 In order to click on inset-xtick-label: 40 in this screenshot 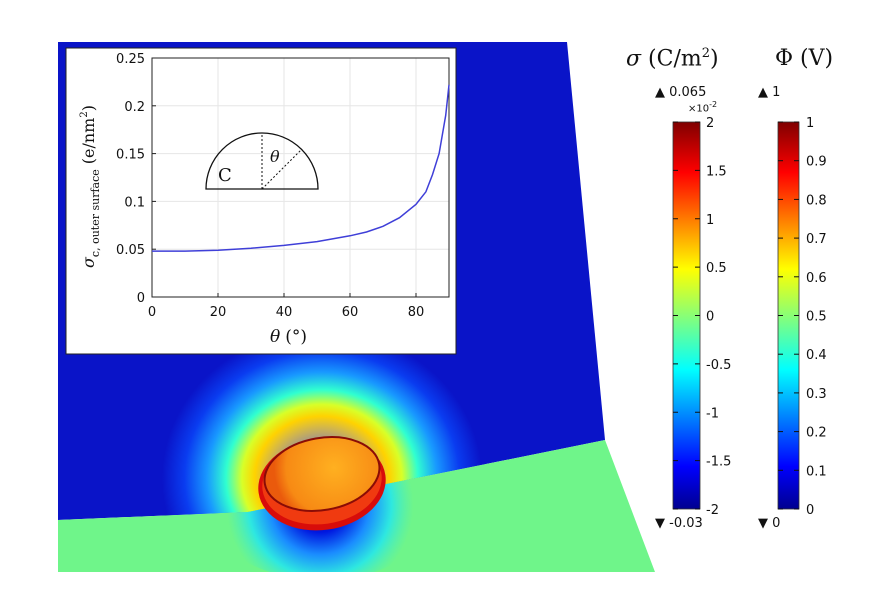, I will do `click(284, 312)`.